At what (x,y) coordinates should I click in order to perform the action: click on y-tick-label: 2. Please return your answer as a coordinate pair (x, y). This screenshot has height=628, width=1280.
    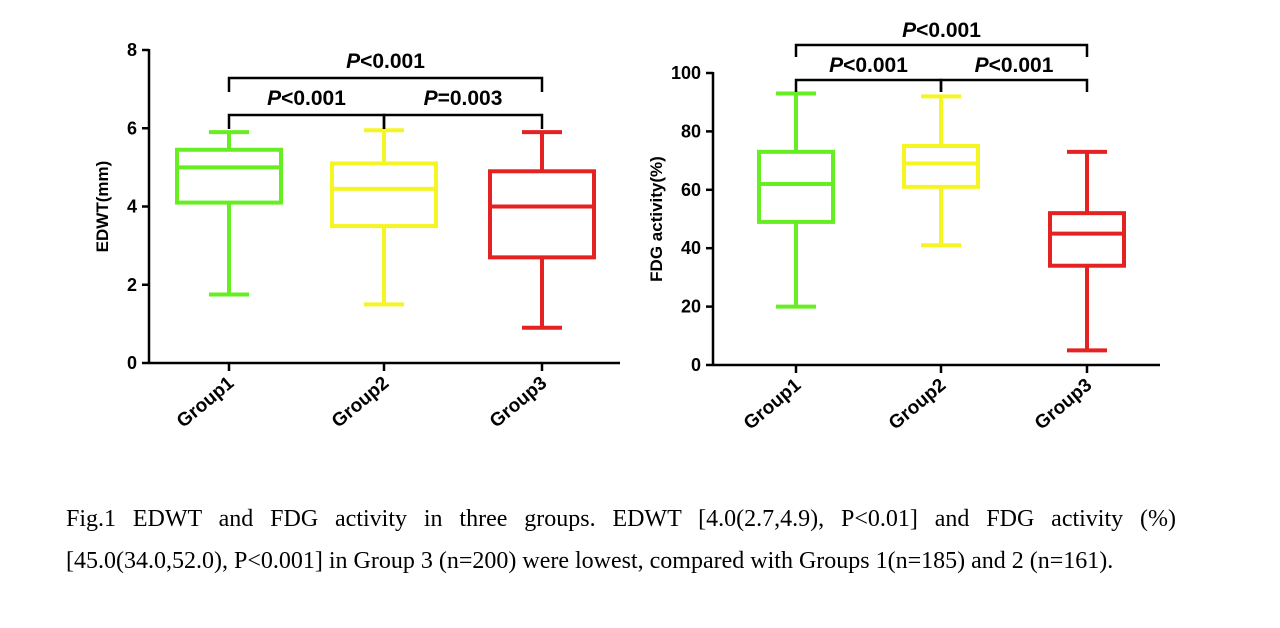
    Looking at the image, I should click on (132, 285).